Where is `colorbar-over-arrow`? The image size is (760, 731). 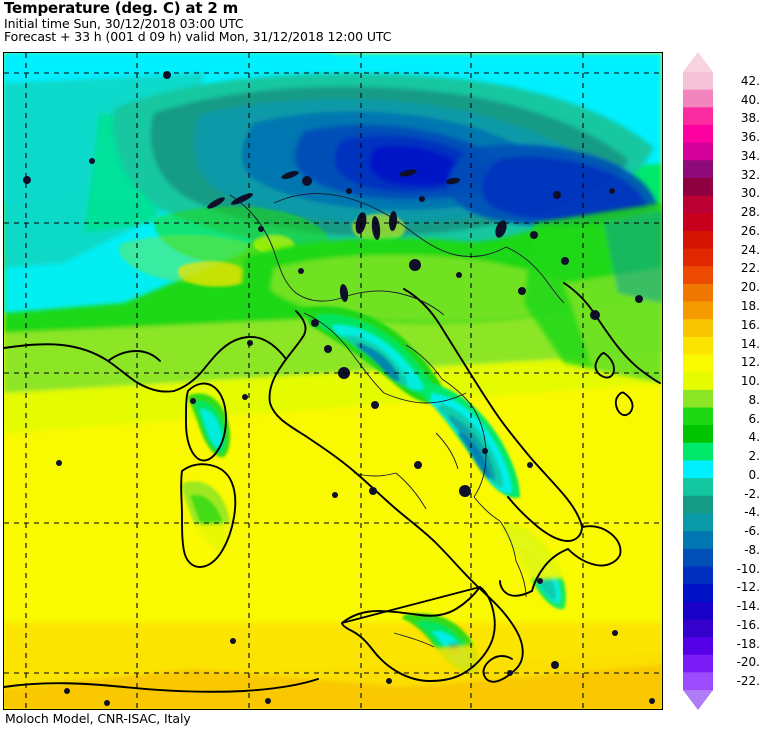
colorbar-over-arrow is located at coordinates (698, 62).